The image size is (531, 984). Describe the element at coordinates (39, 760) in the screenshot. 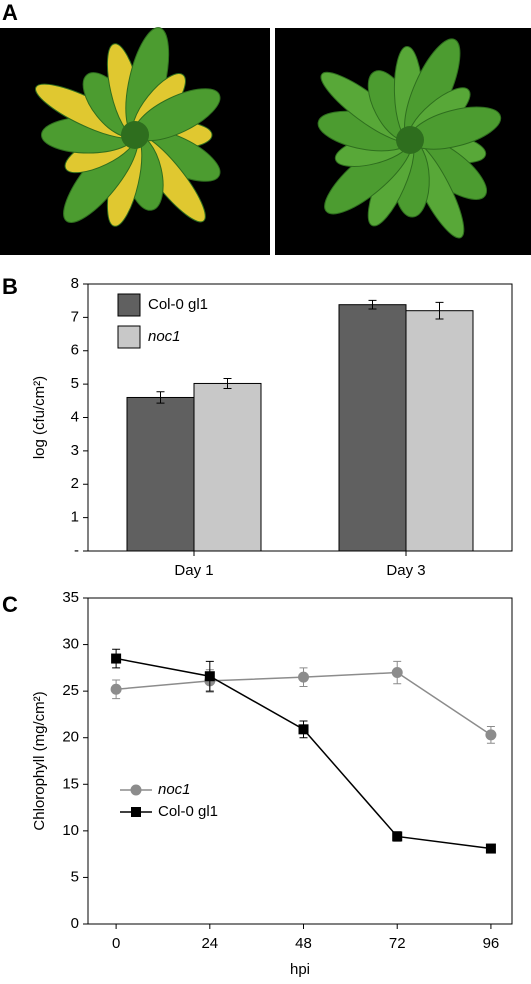

I see `y-axis-label: Chlorophyll (mg/cm²)` at that location.